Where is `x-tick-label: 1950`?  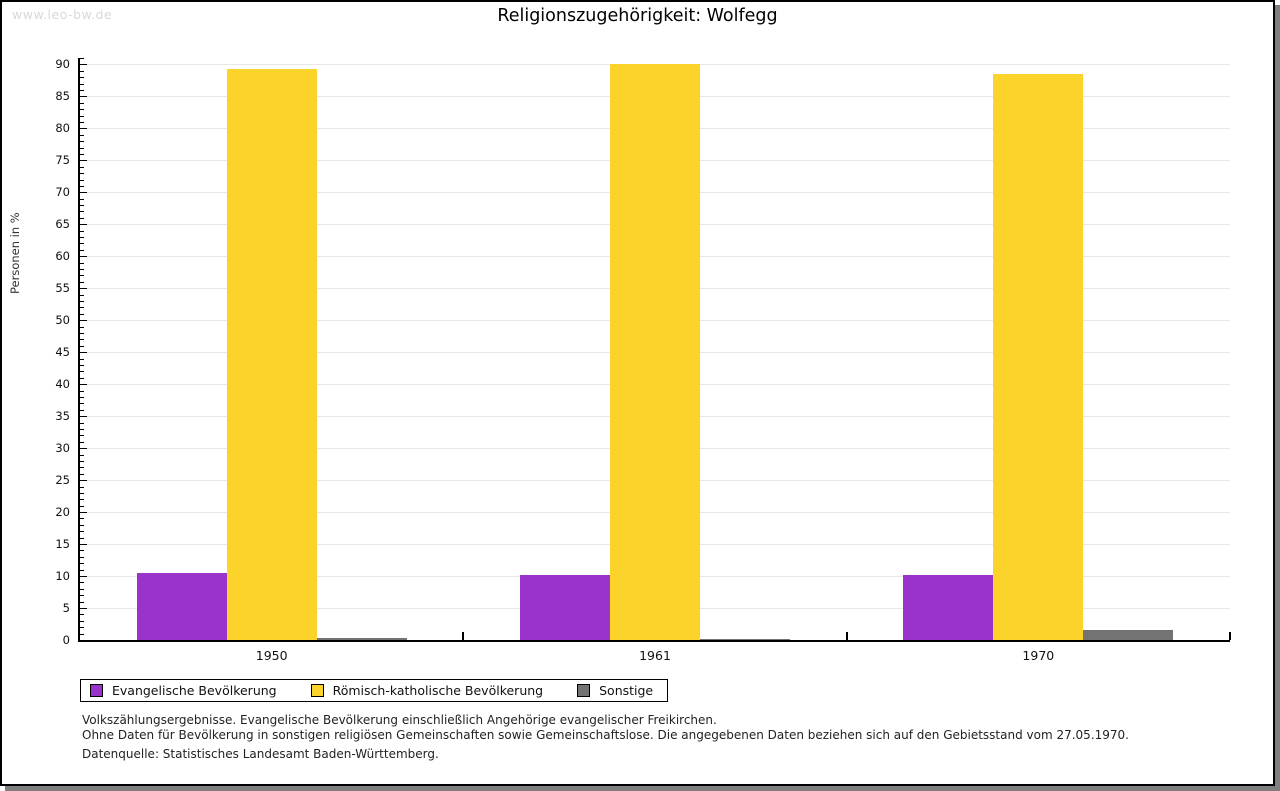
x-tick-label: 1950 is located at coordinates (271, 655).